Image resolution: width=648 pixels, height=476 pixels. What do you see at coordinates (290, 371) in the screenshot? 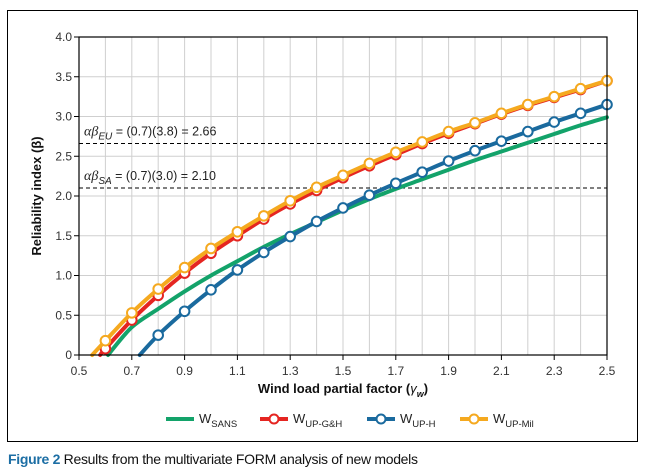
I see `x-tick-label: 1.3` at bounding box center [290, 371].